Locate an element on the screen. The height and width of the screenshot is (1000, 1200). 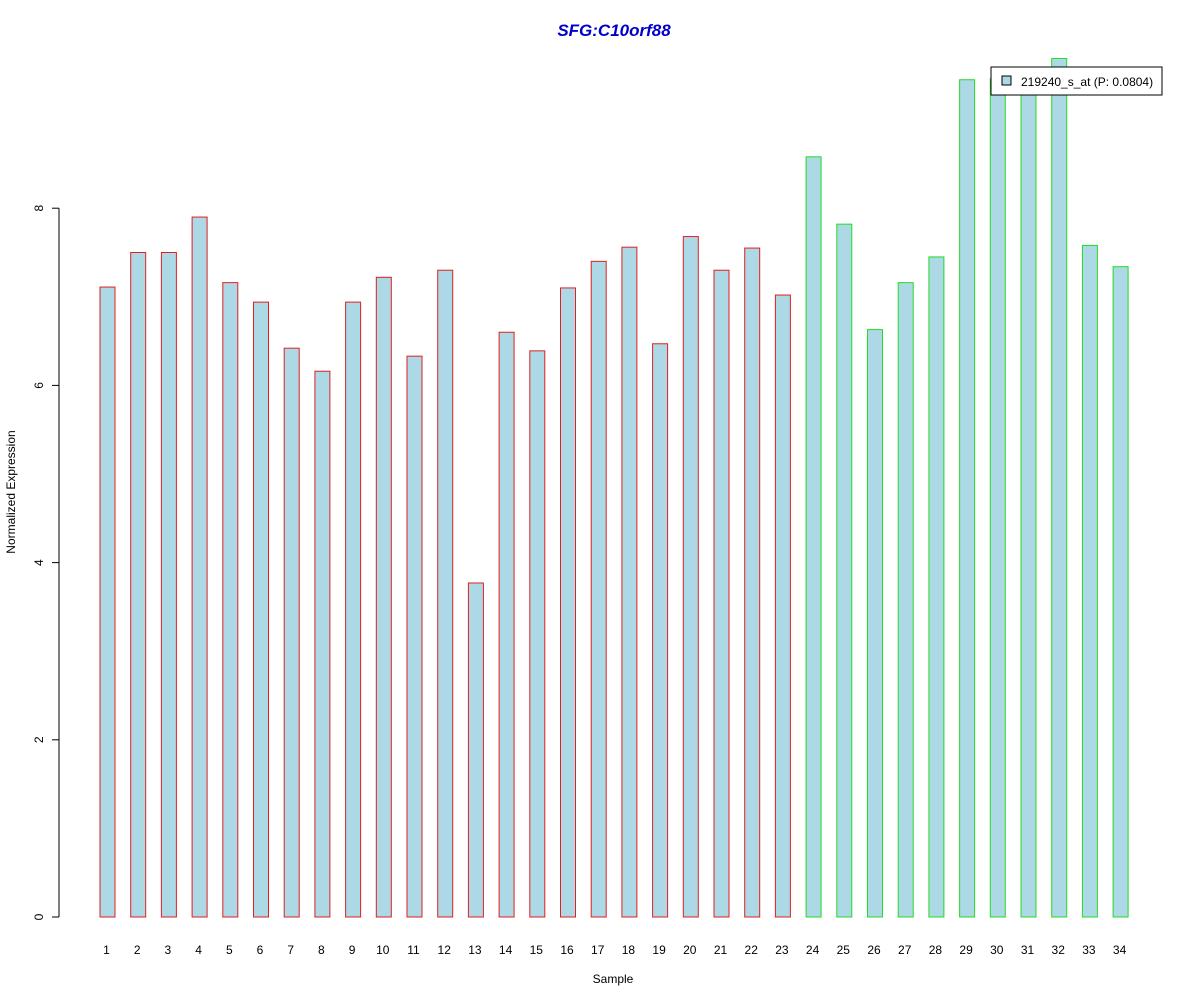
x-tick-label: 9 is located at coordinates (352, 950).